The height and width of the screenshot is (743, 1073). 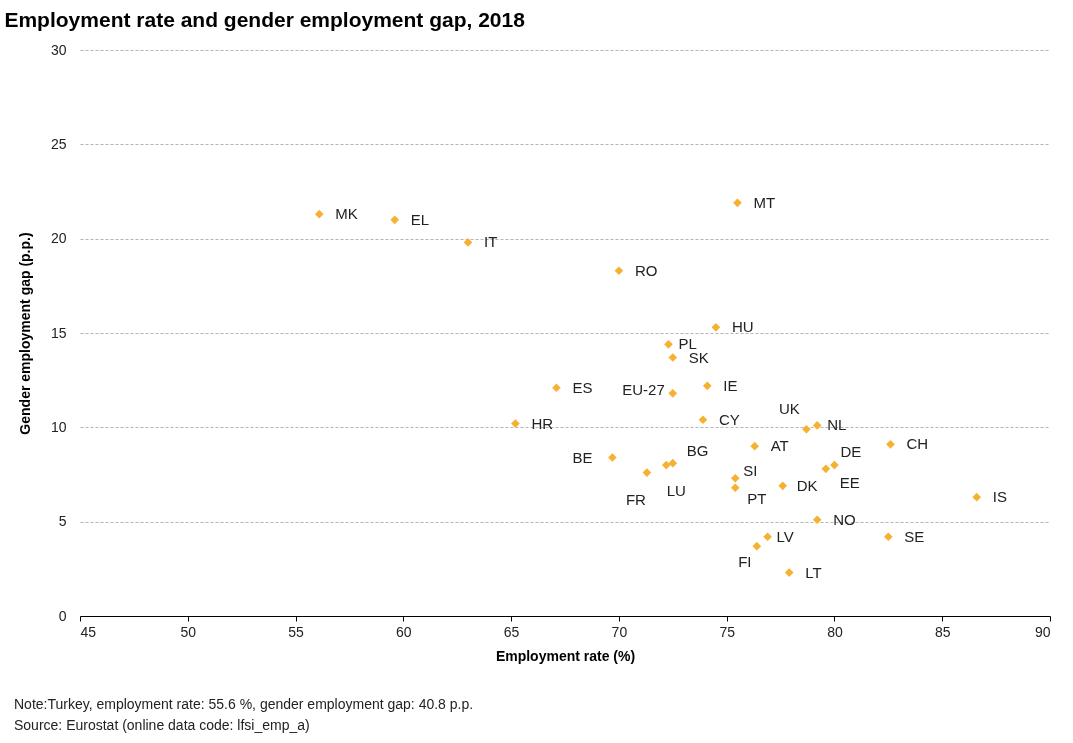 What do you see at coordinates (296, 631) in the screenshot?
I see `x-tick-label: 55` at bounding box center [296, 631].